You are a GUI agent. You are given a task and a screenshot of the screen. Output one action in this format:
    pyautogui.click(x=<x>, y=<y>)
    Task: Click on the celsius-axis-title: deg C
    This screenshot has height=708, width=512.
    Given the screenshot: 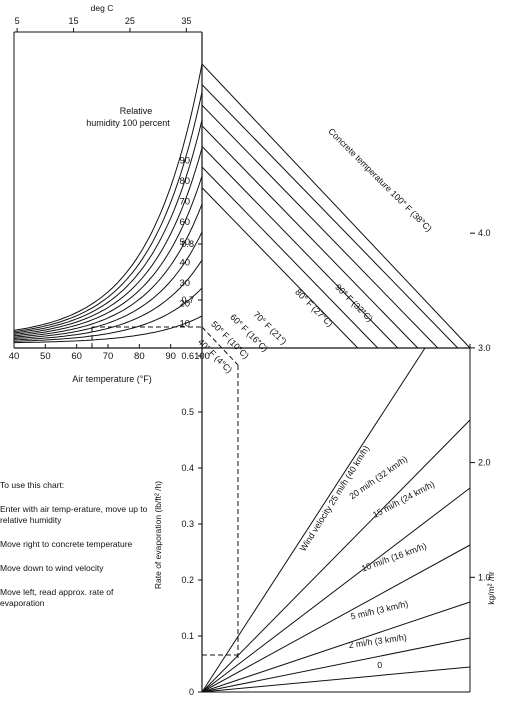 What is the action you would take?
    pyautogui.click(x=102, y=8)
    